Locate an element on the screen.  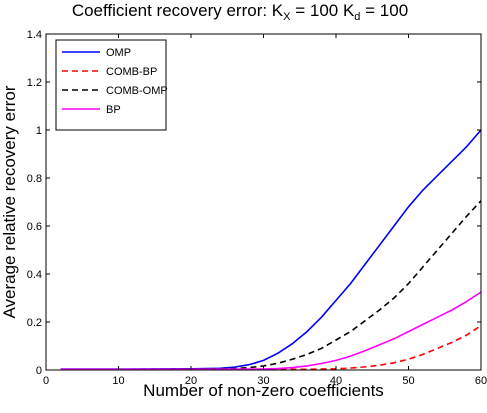
legend: OMP COMB-BP COMB-OMP BP is located at coordinates (111, 85).